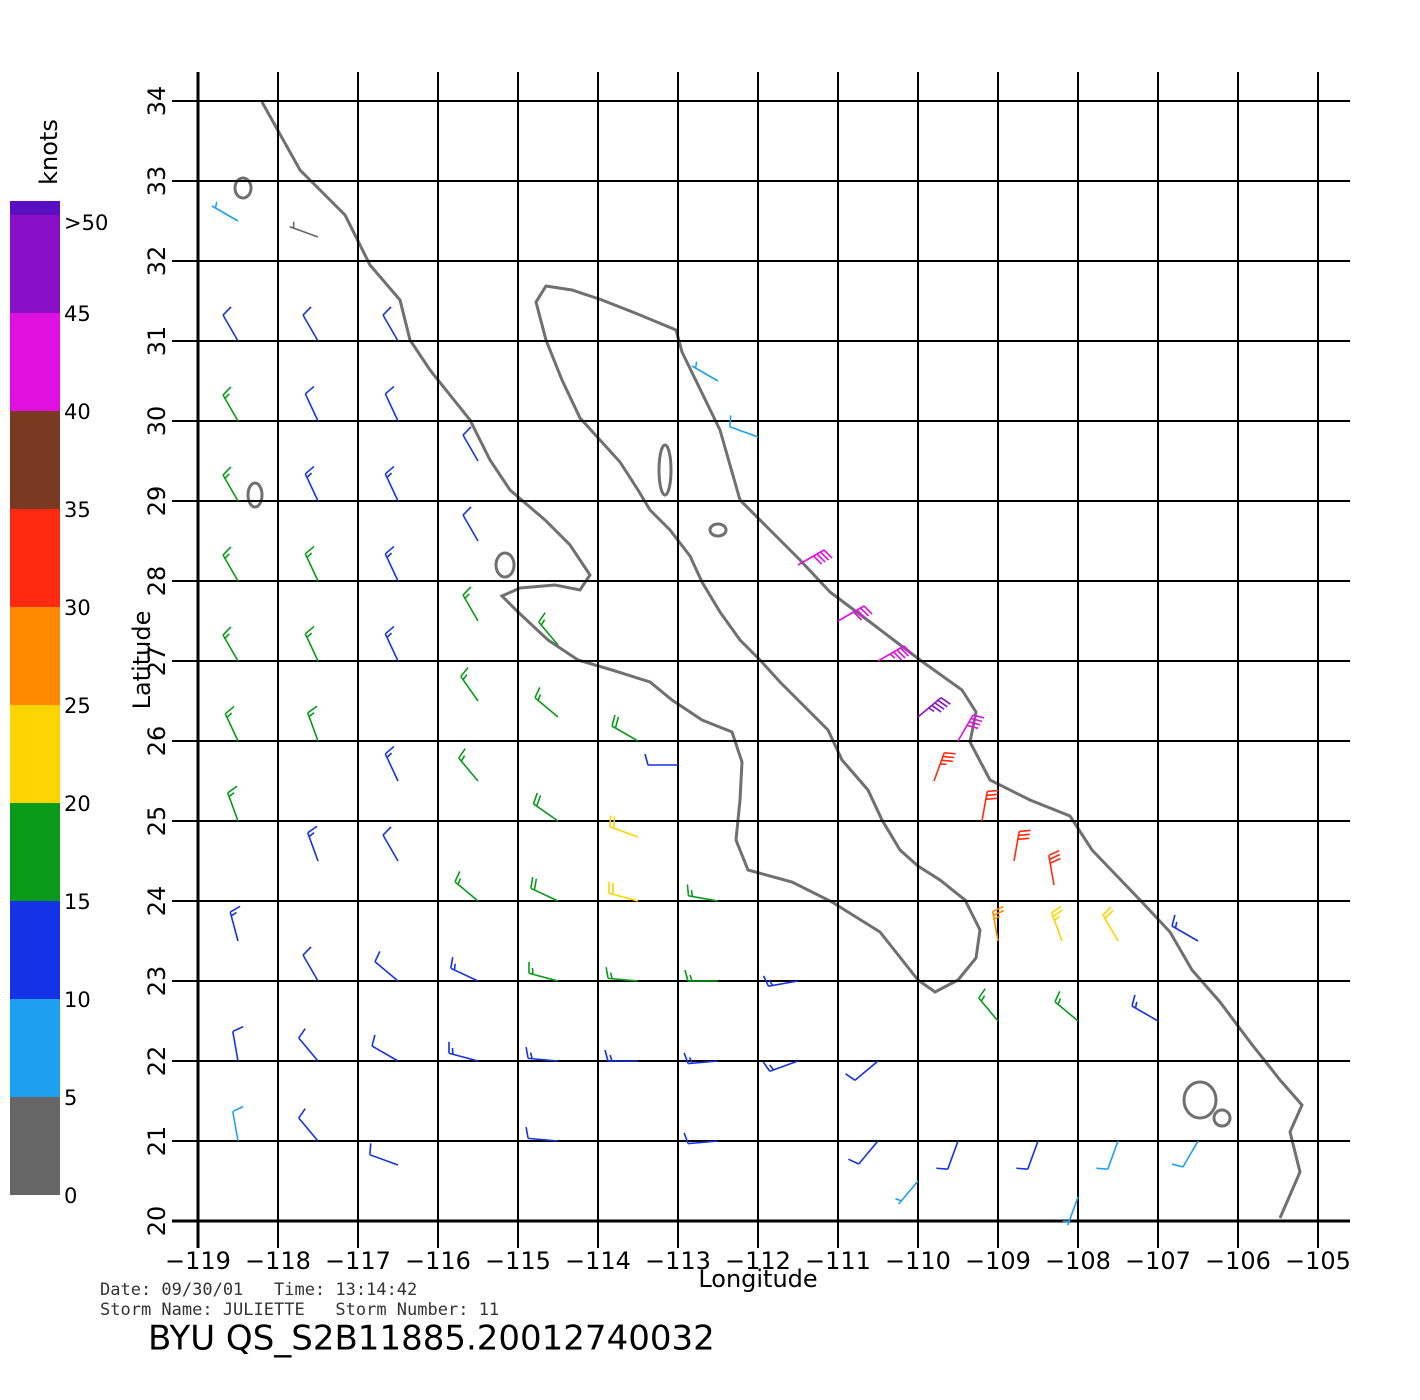 The image size is (1420, 1400). Describe the element at coordinates (918, 1261) in the screenshot. I see `x-tick-label: −110` at that location.